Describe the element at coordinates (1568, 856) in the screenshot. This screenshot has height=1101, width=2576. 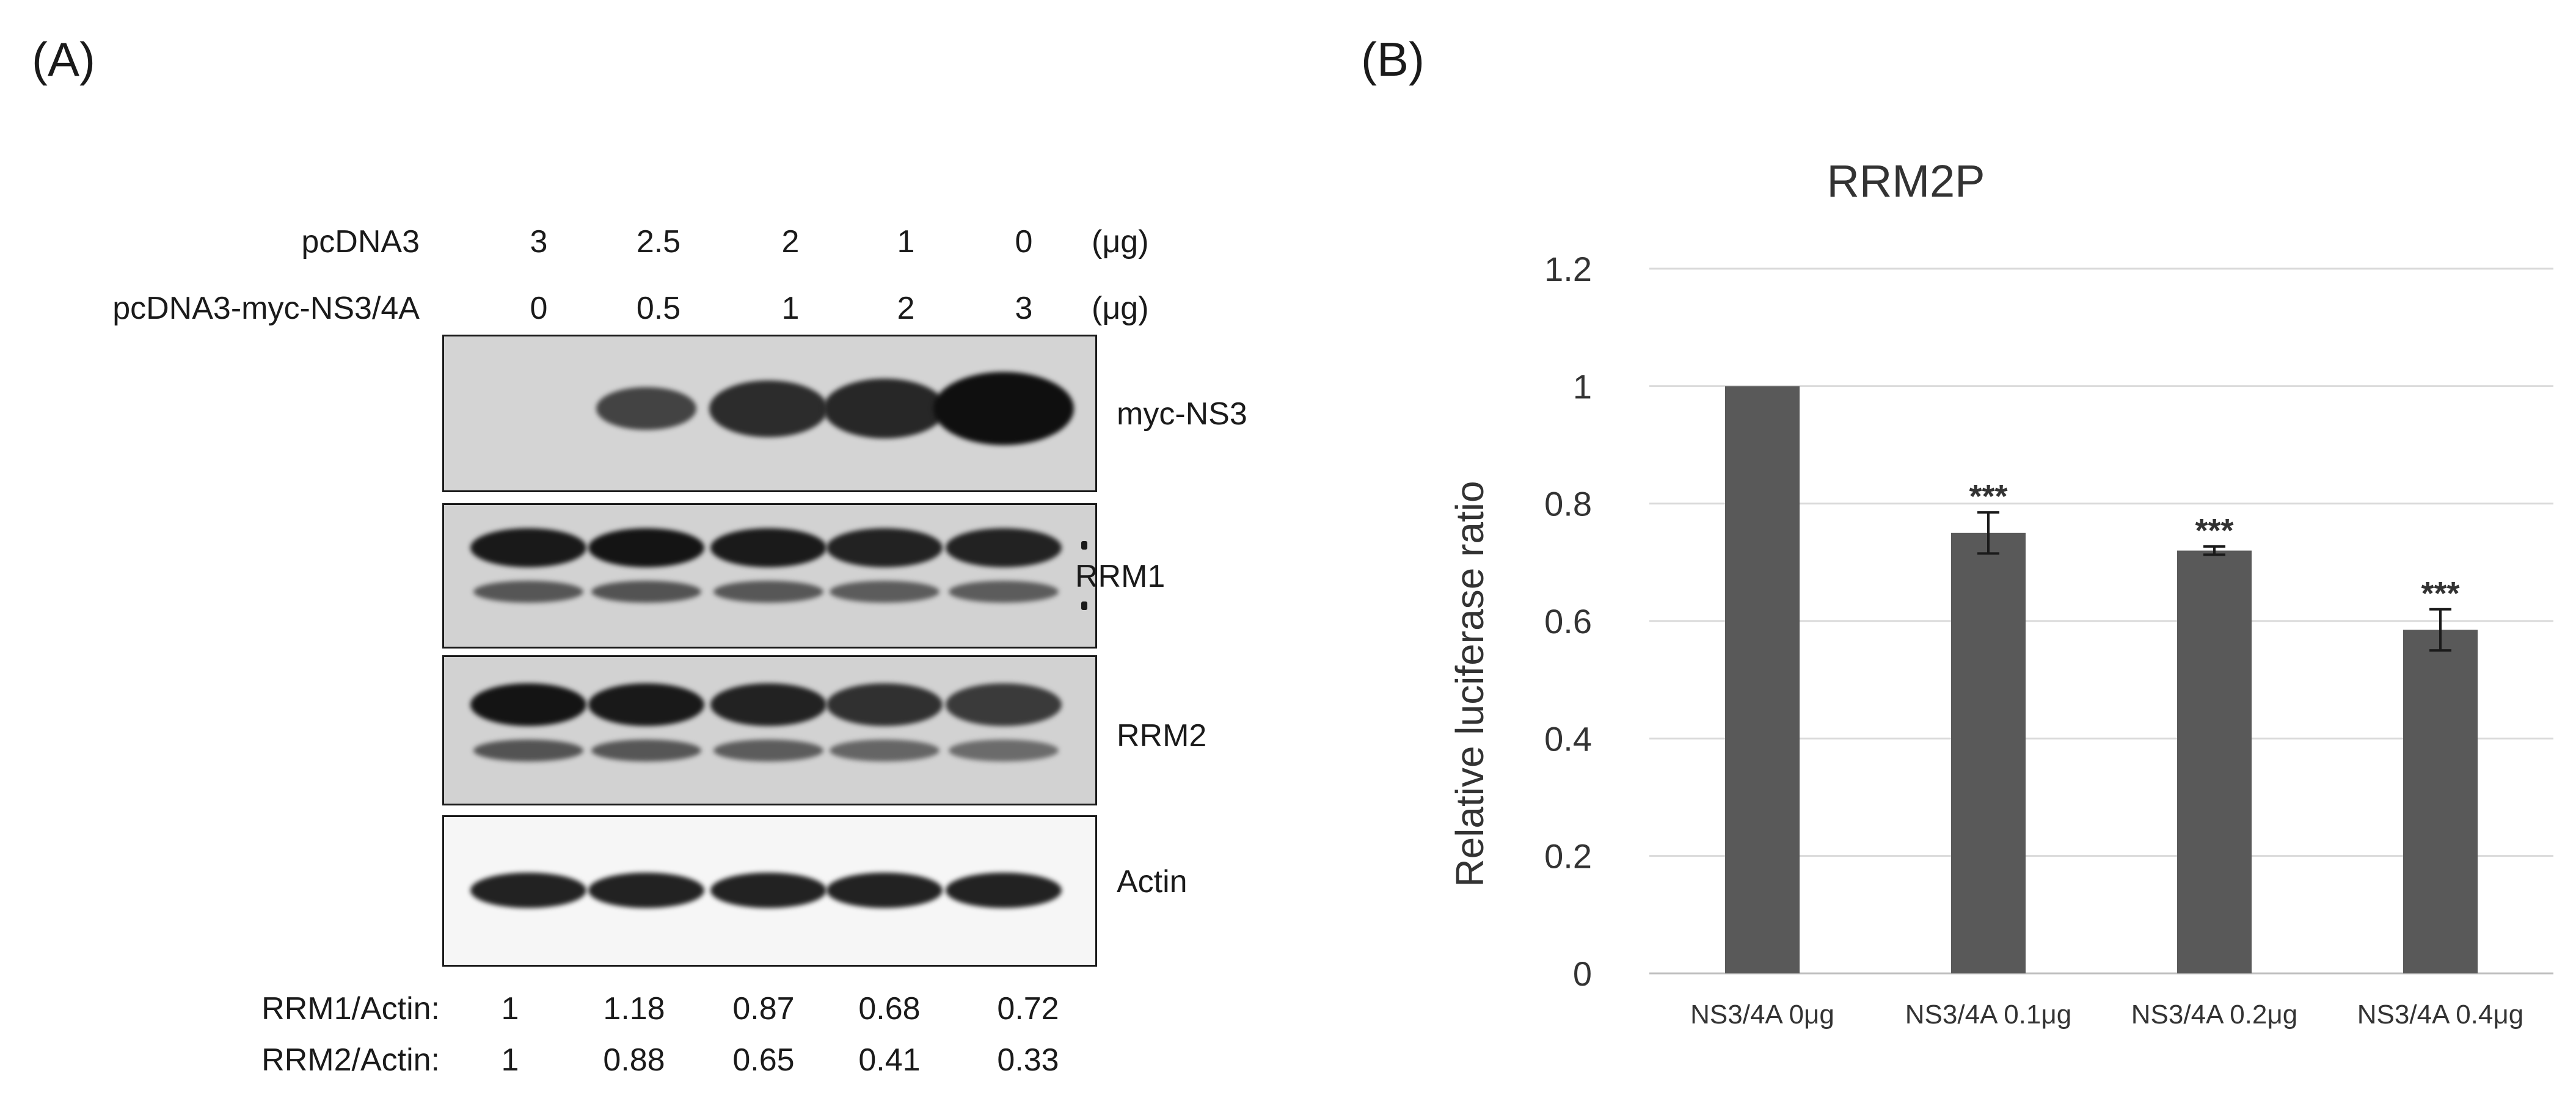
I see `y-tick-label: 0.2` at that location.